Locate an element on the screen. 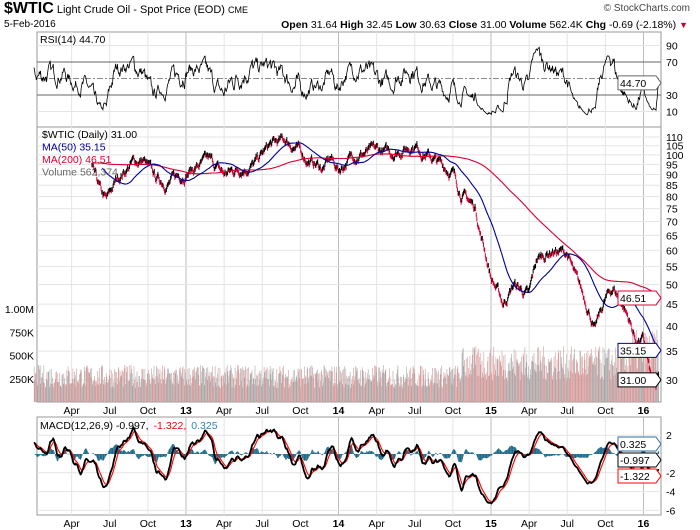 This screenshot has width=700, height=530. ma50-last-value: 35.15 is located at coordinates (633, 351).